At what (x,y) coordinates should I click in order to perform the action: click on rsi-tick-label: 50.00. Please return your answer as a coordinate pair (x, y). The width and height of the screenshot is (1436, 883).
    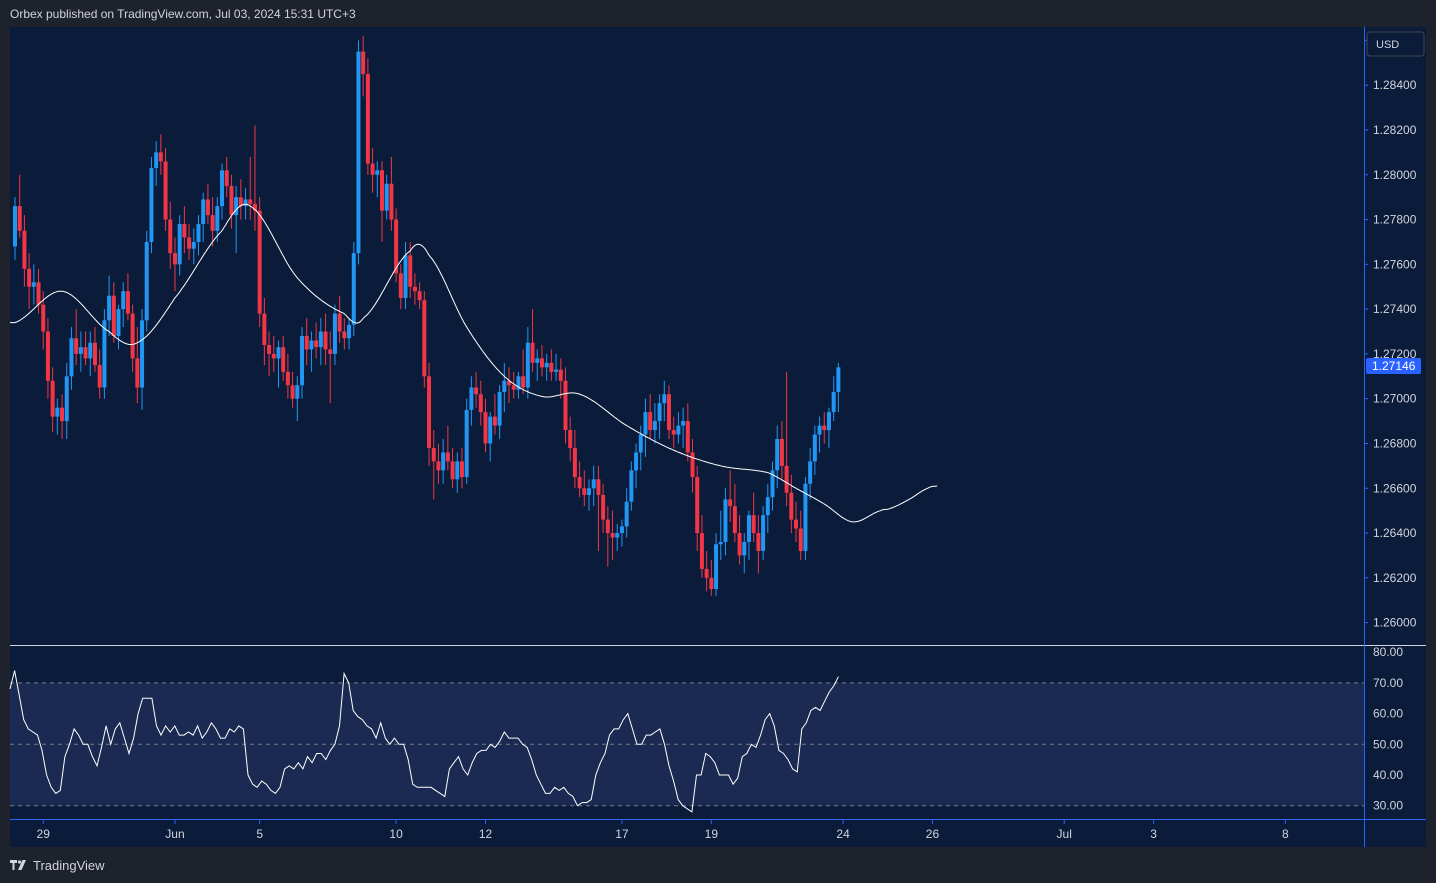
    Looking at the image, I should click on (1388, 744).